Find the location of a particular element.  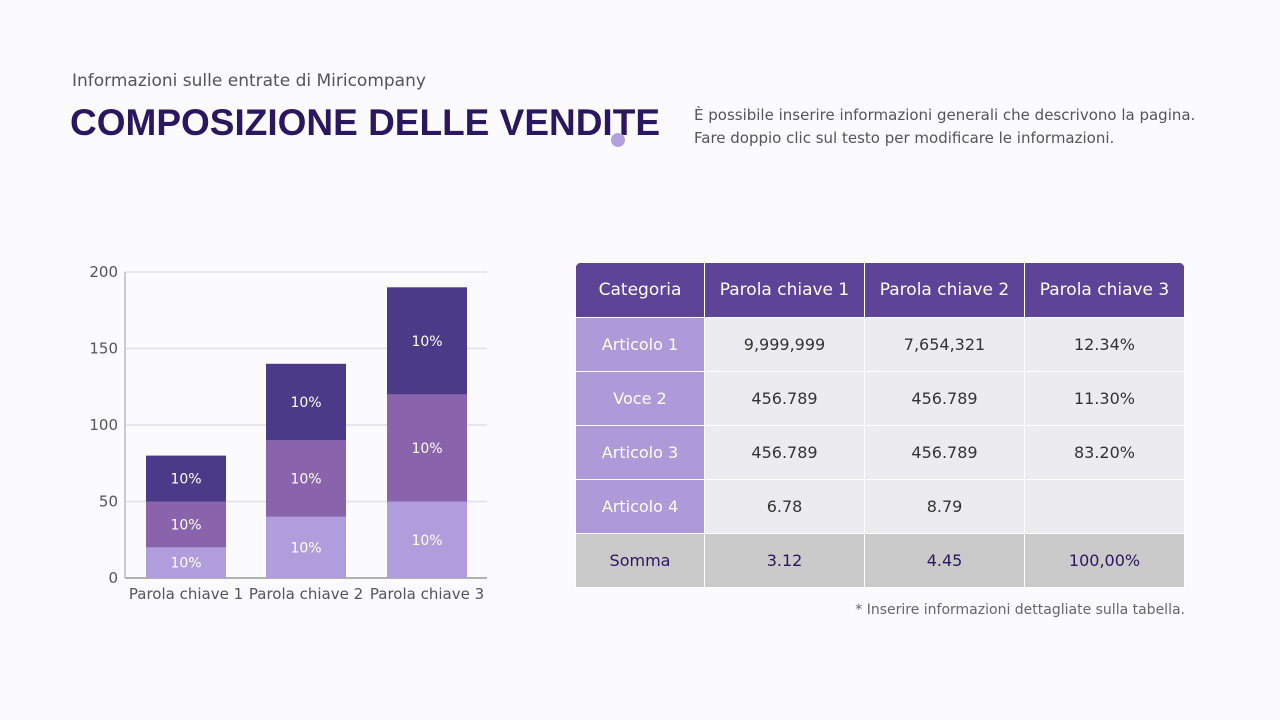

row-label: Articolo 1 is located at coordinates (640, 344).